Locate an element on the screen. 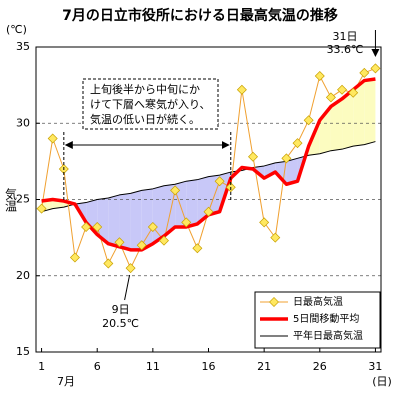 The height and width of the screenshot is (400, 400). chart-title: 7月の日立市役所における日最高気温の推移 is located at coordinates (200, 15).